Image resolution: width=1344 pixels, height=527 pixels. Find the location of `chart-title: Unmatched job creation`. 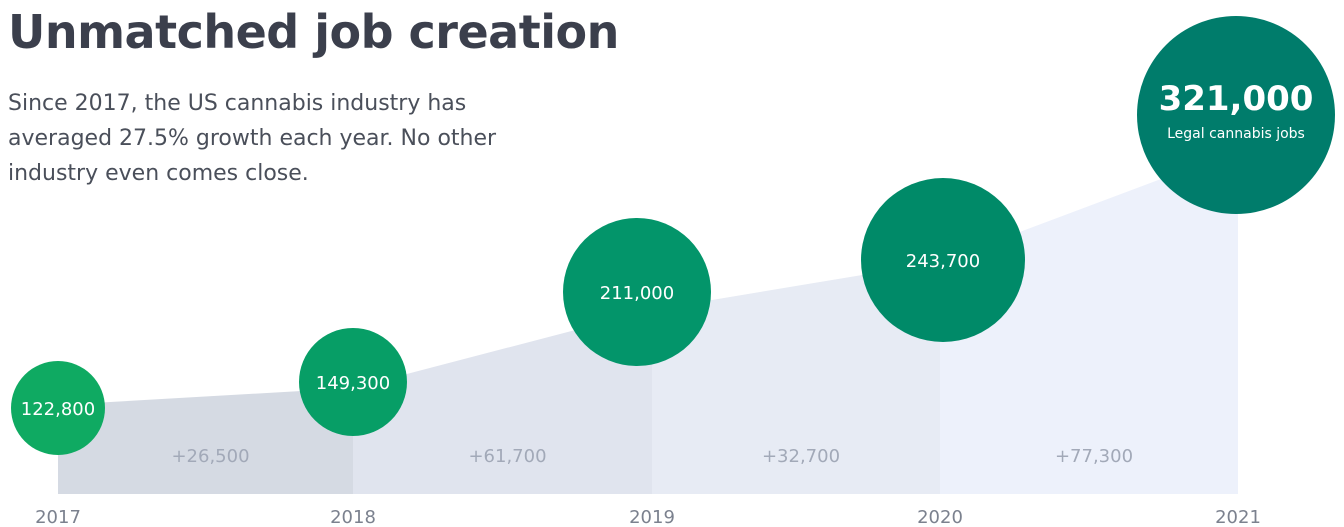

chart-title: Unmatched job creation is located at coordinates (313, 32).